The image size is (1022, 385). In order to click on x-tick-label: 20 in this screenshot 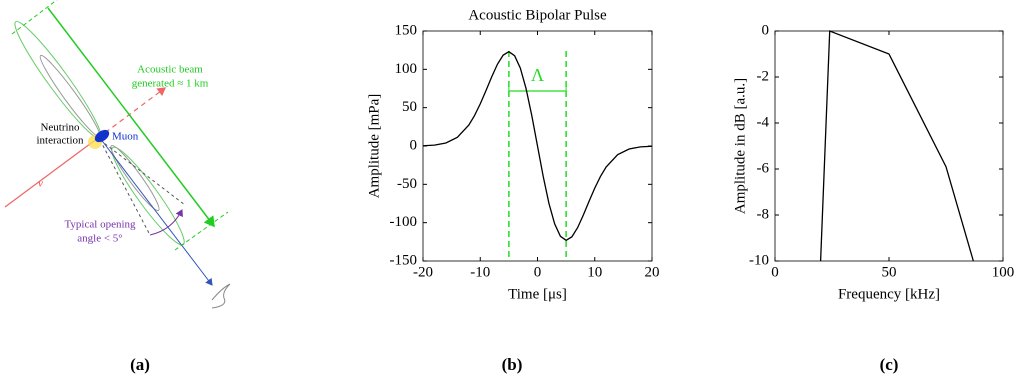, I will do `click(652, 272)`.